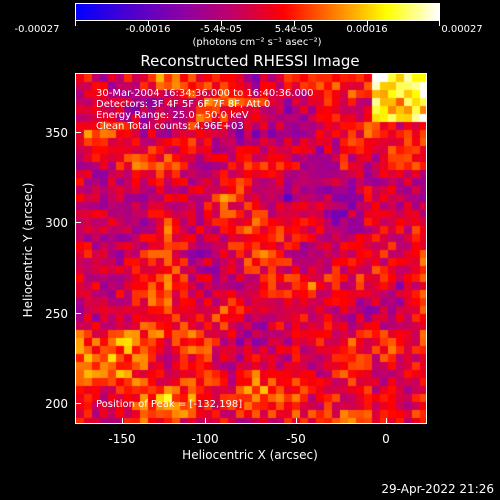 Image resolution: width=500 pixels, height=500 pixels. I want to click on y-tick-label: 300, so click(56, 223).